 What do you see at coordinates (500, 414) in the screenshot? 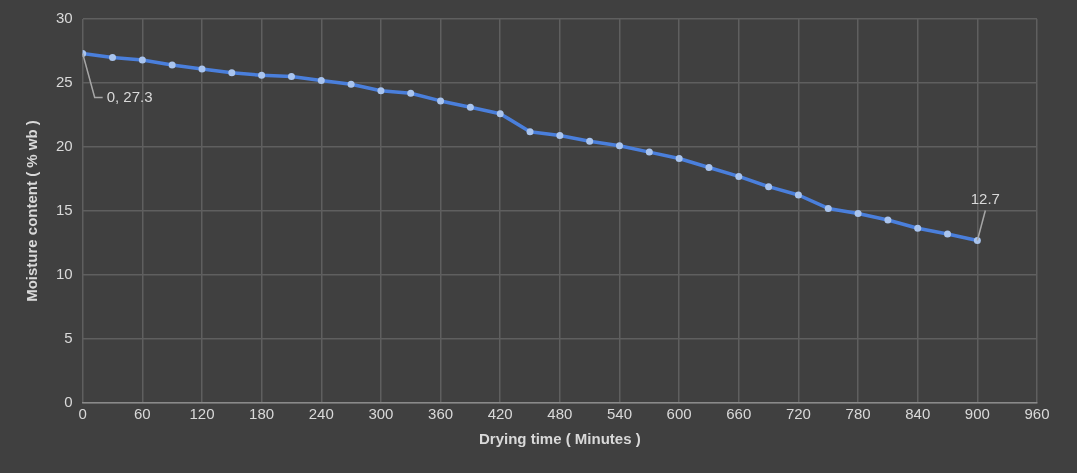
I see `x-tick-label: 420` at bounding box center [500, 414].